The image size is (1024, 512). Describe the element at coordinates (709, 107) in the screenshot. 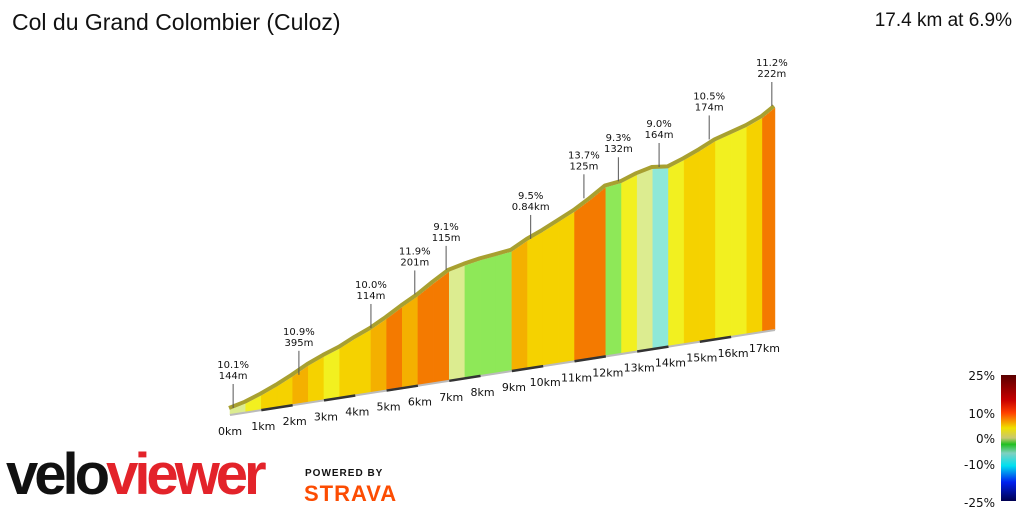

I see `annotation-length: 174m` at that location.